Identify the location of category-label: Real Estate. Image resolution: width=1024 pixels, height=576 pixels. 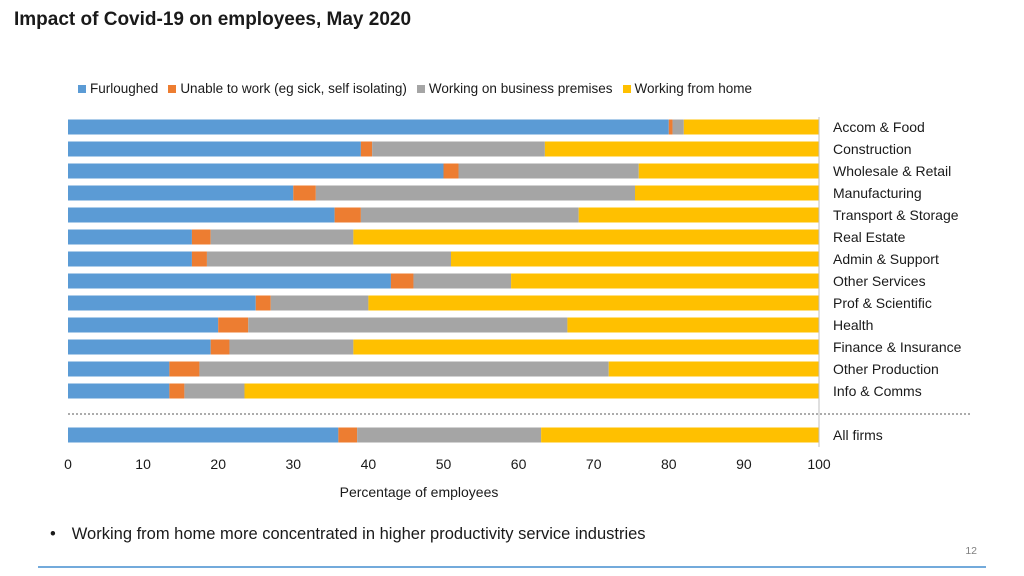
(869, 237).